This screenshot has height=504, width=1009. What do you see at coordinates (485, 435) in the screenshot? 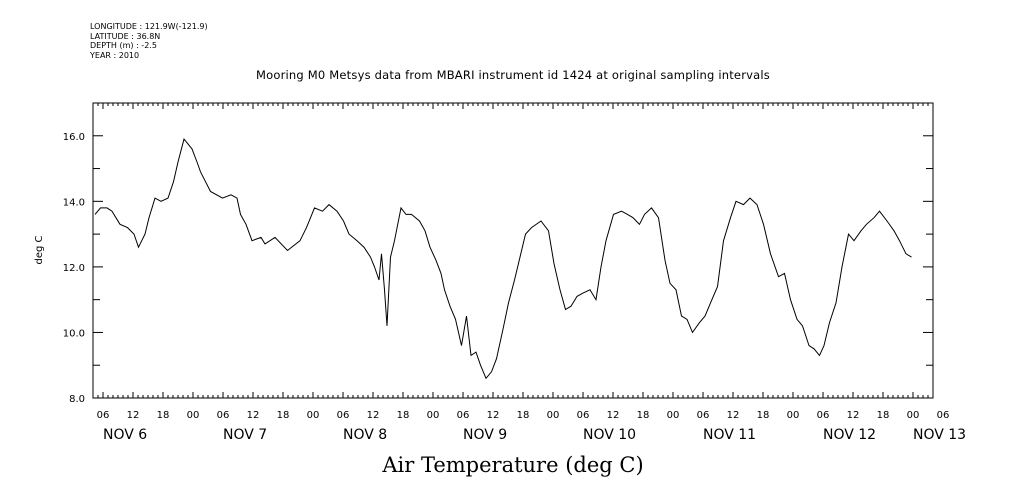
I see `day-label: NOV 9` at bounding box center [485, 435].